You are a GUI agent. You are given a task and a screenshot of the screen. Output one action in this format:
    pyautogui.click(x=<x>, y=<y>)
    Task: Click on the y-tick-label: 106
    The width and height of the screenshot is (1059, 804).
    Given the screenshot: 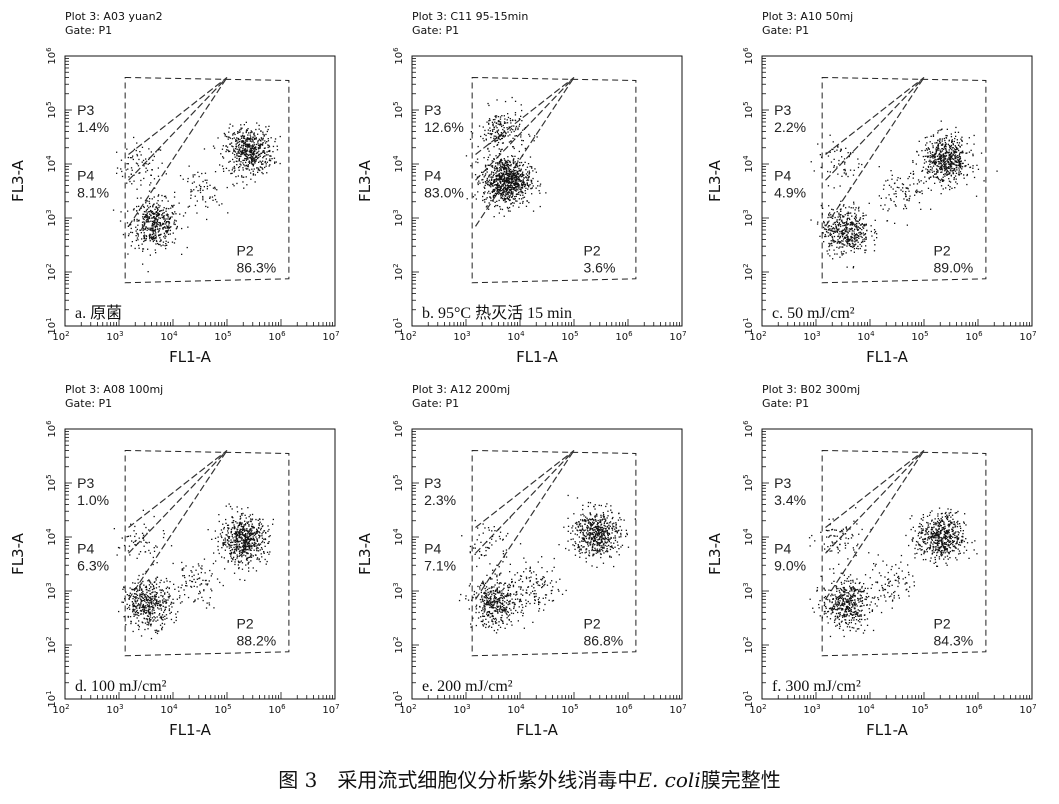 What is the action you would take?
    pyautogui.click(x=748, y=56)
    